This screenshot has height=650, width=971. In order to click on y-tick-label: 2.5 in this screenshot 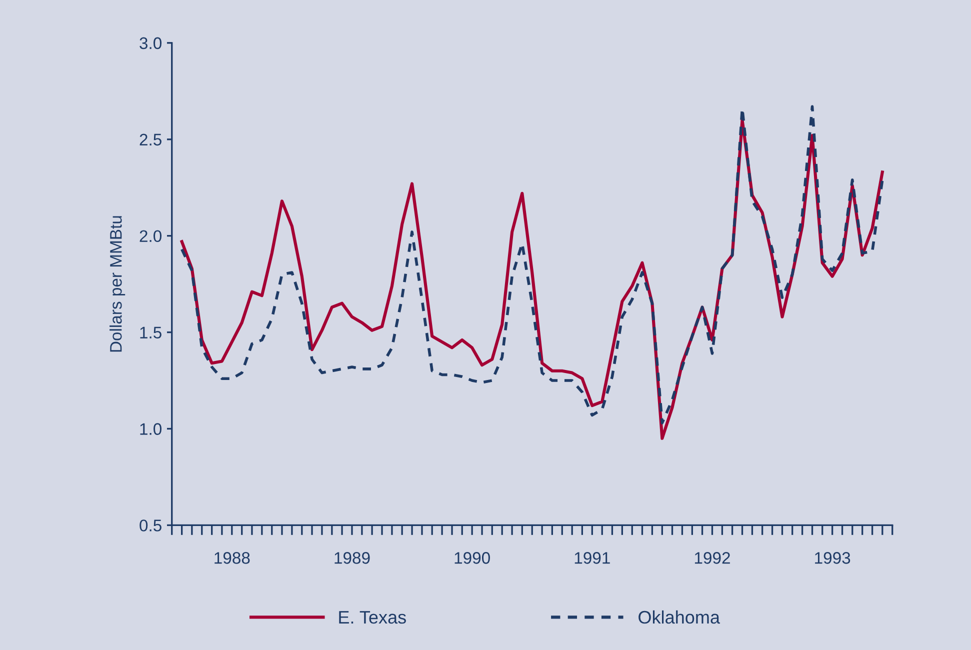, I will do `click(151, 140)`.